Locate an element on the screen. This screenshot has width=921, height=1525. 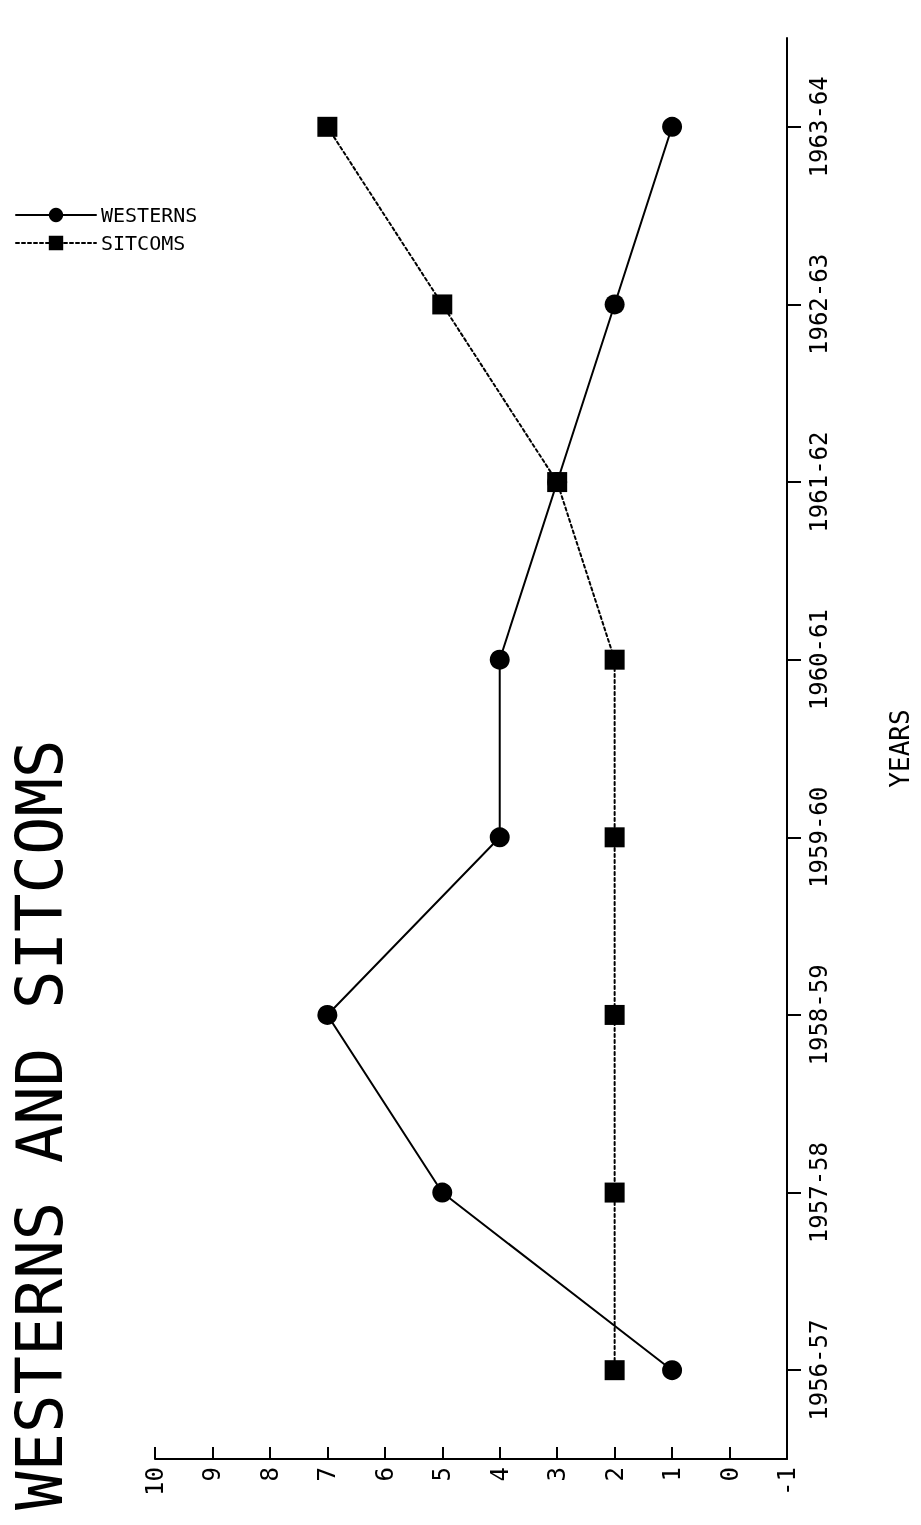
y-tick-label: 1957-58 is located at coordinates (819, 1192).